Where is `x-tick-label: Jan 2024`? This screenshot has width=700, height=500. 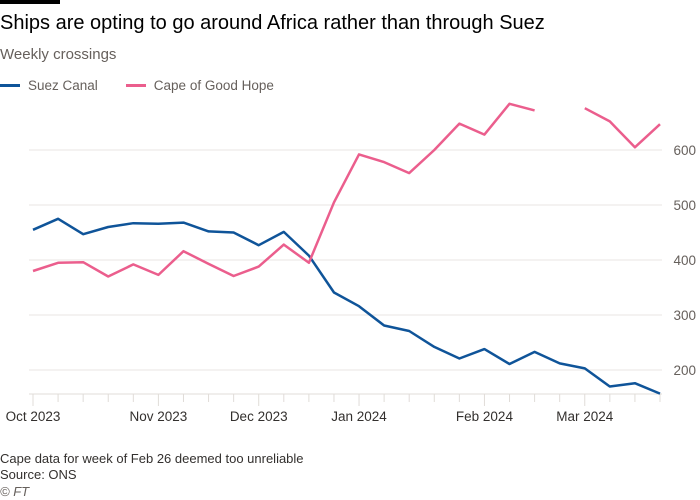 x-tick-label: Jan 2024 is located at coordinates (359, 416).